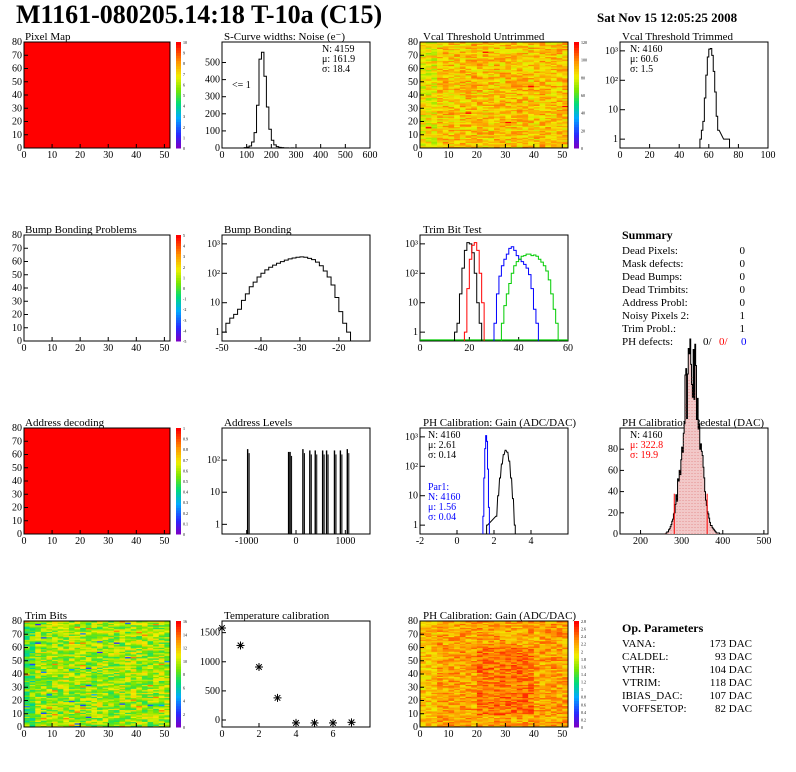 The width and height of the screenshot is (796, 772). What do you see at coordinates (19, 534) in the screenshot?
I see `address_decoding-ytick-label: 0` at bounding box center [19, 534].